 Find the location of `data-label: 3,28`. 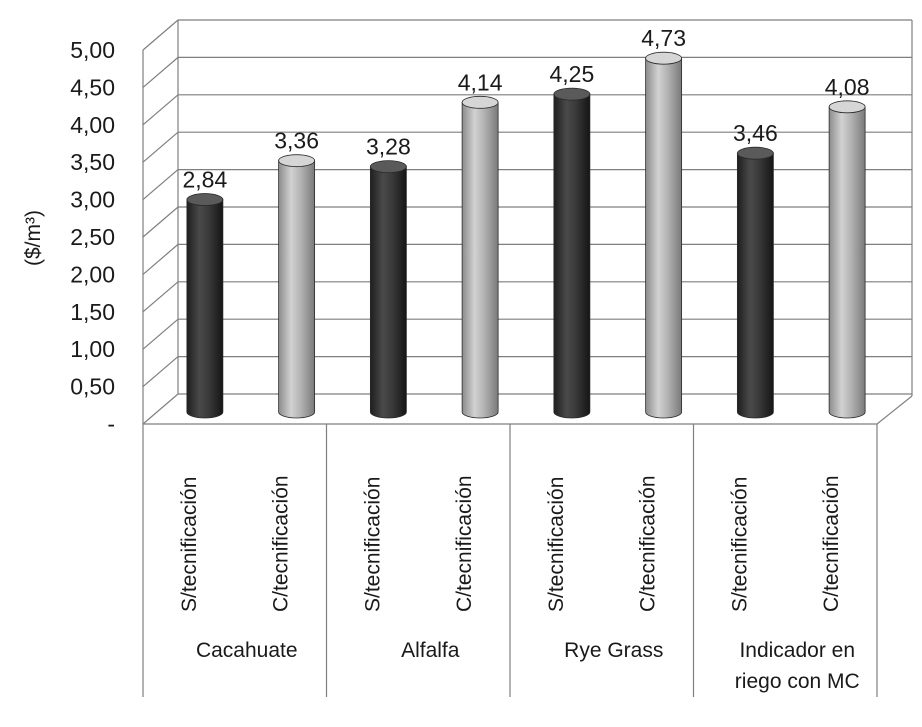

data-label: 3,28 is located at coordinates (388, 147).